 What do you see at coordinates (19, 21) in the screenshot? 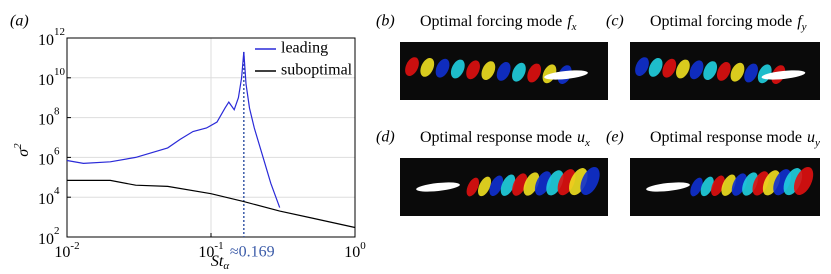
I see `panel-label: (a)` at bounding box center [19, 21].